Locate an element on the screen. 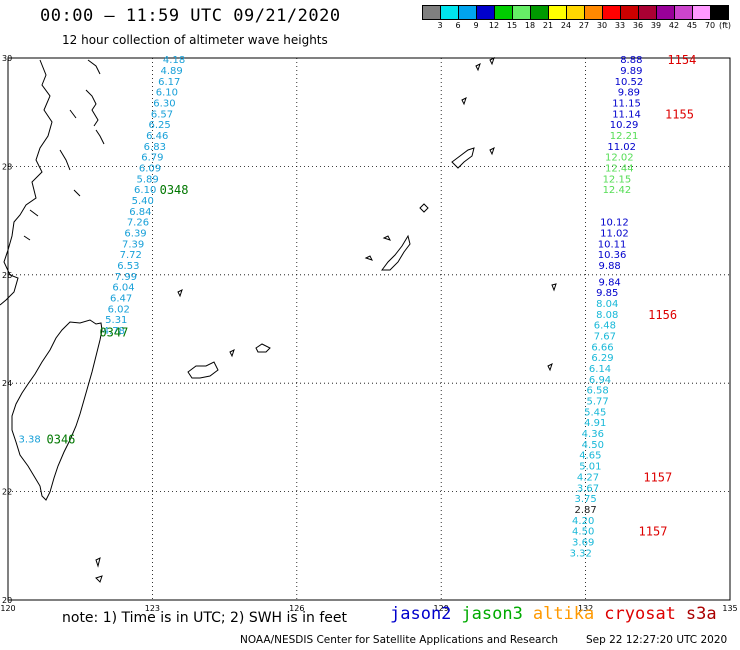 This screenshot has width=740, height=650. lat-tick-label: 22 is located at coordinates (7, 492).